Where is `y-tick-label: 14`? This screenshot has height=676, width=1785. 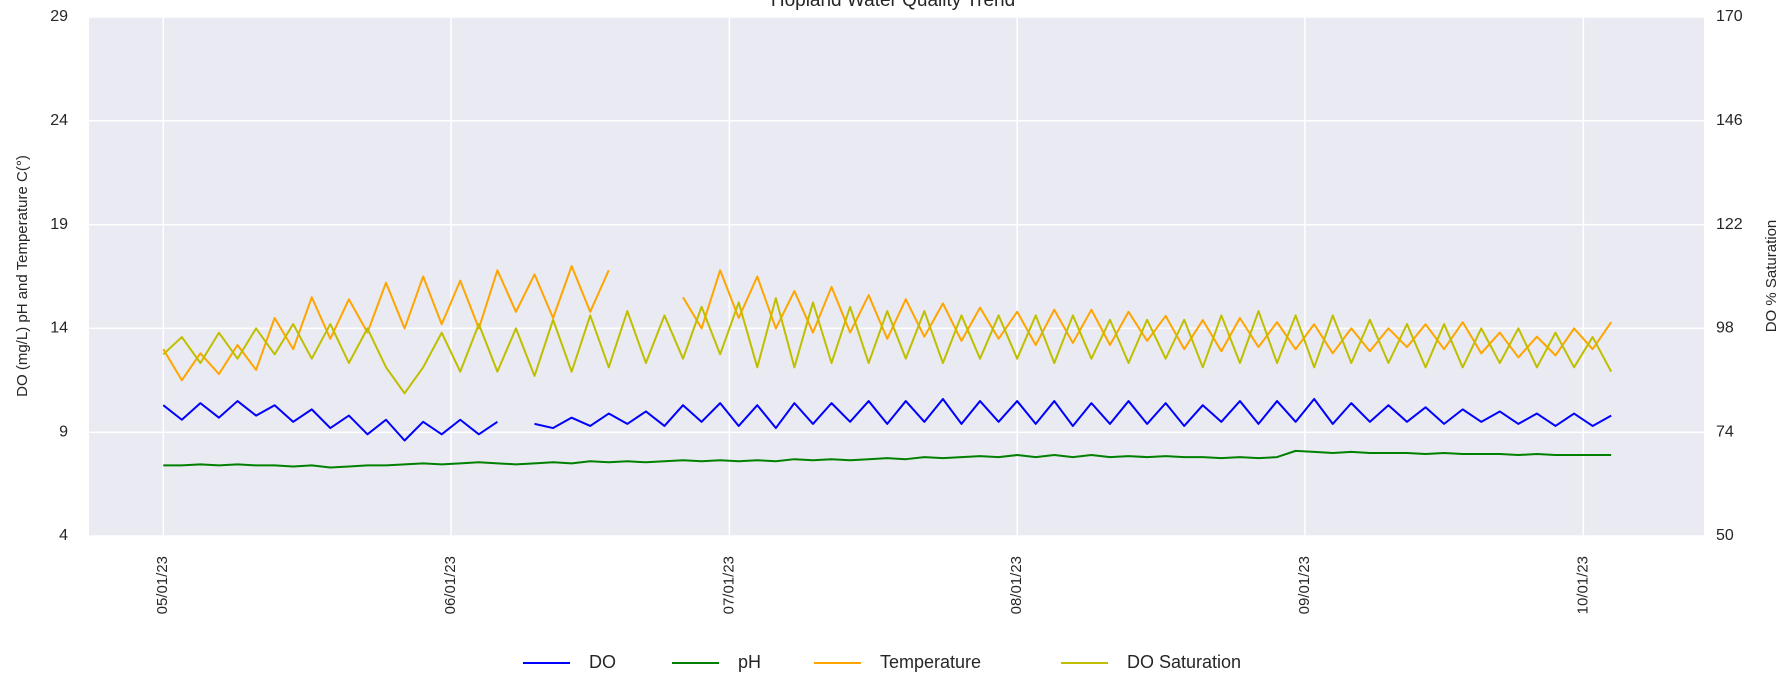
y-tick-label: 14 is located at coordinates (59, 328).